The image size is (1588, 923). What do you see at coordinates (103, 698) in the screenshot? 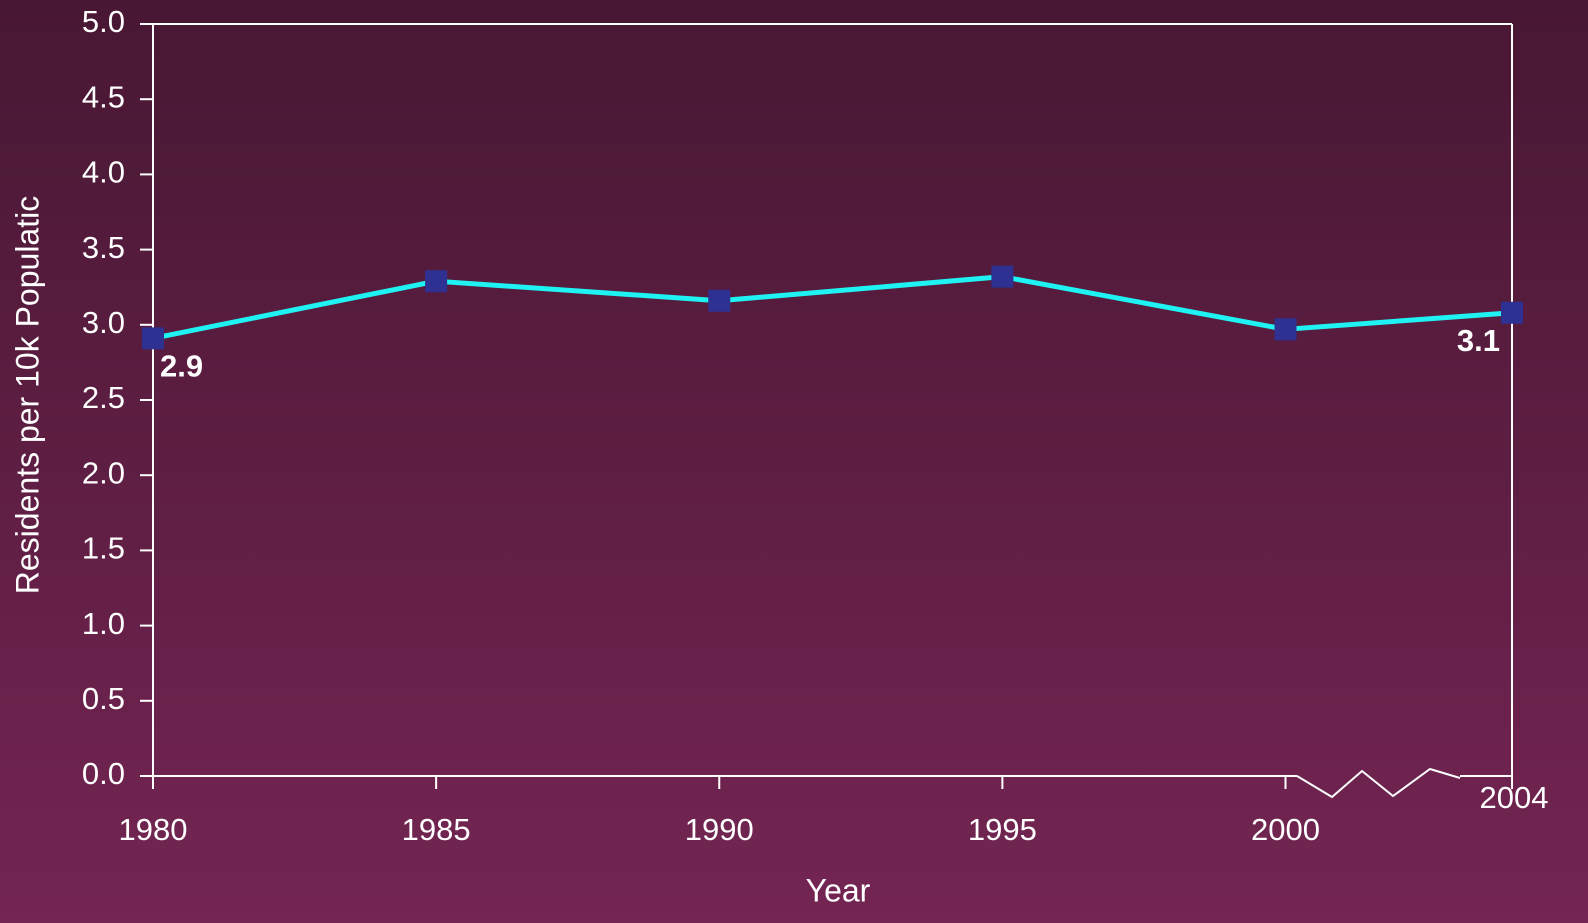
I see `y-tick-label: 0.5` at bounding box center [103, 698].